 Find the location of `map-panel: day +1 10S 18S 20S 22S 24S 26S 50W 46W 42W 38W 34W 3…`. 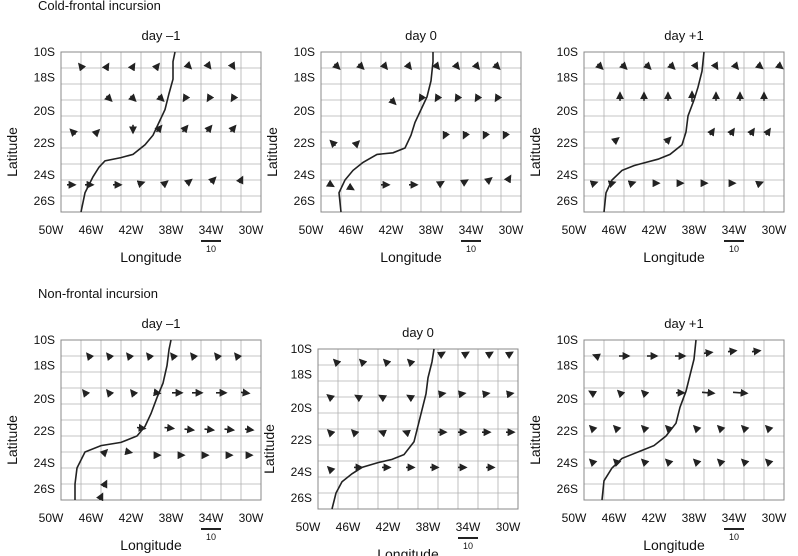

map-panel: day +1 10S 18S 20S 22S 24S 26S 50W 46W 42W 38W 34W 3… is located at coordinates (657, 146).